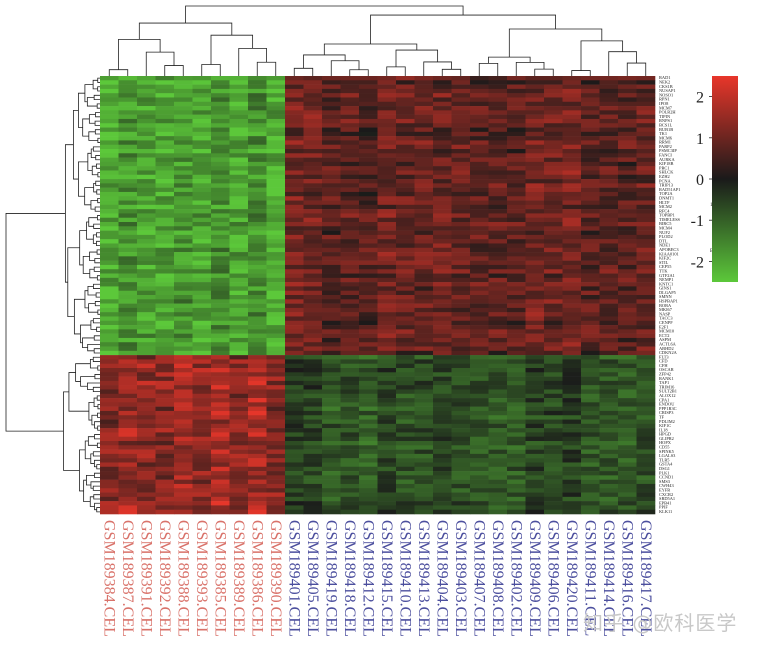  Describe the element at coordinates (714, 179) in the screenshot. I see `color-scale-legend: 210-1-2` at that location.